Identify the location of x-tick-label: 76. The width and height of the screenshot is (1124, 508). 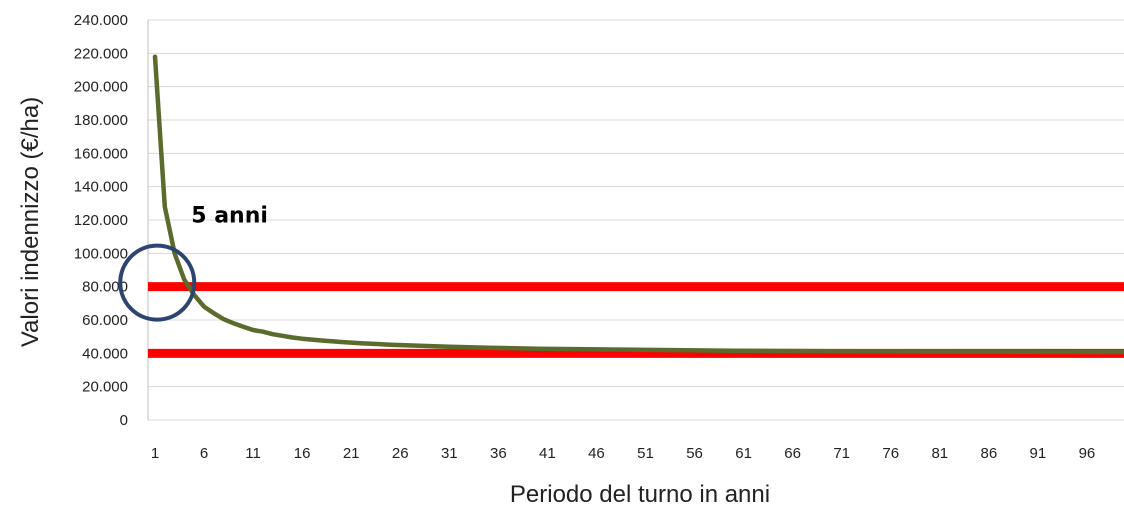
(890, 453).